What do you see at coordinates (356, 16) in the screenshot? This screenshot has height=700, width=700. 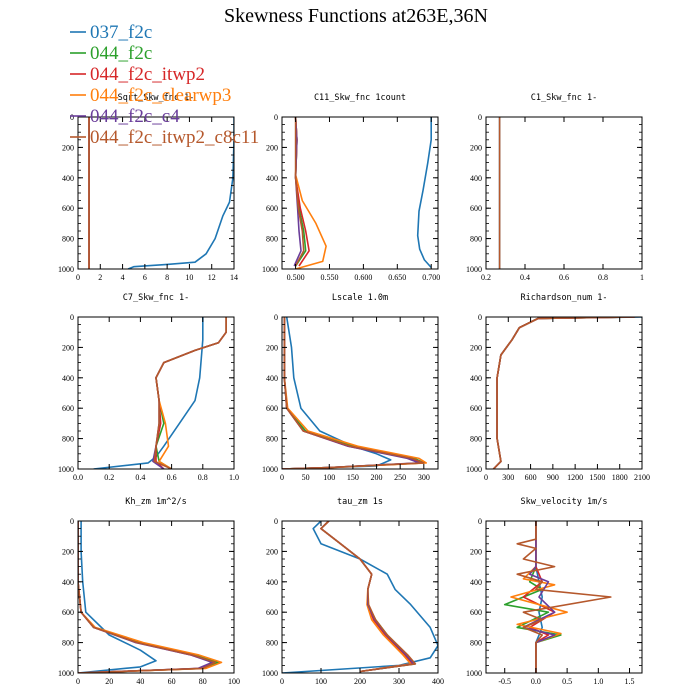 I see `figure-title: Skewness Functions at263E,36N` at bounding box center [356, 16].